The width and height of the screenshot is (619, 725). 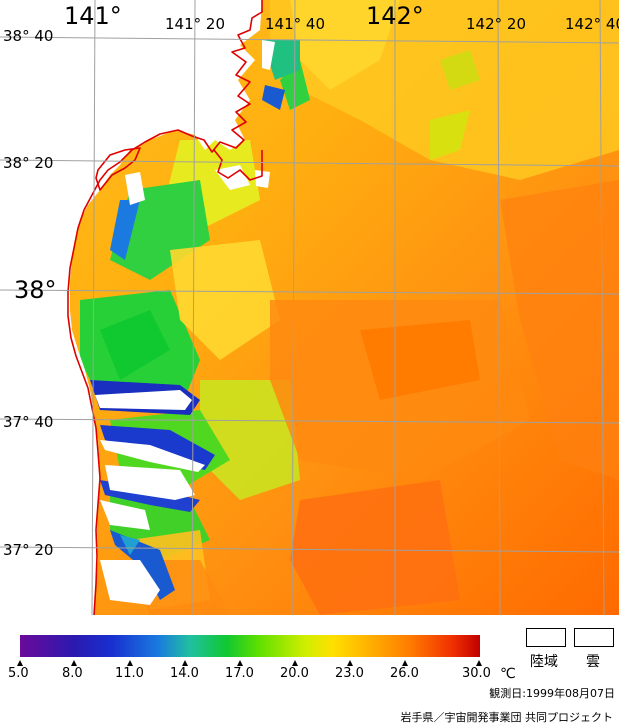 What do you see at coordinates (18, 673) in the screenshot?
I see `colorbar-tick-label: 5.0` at bounding box center [18, 673].